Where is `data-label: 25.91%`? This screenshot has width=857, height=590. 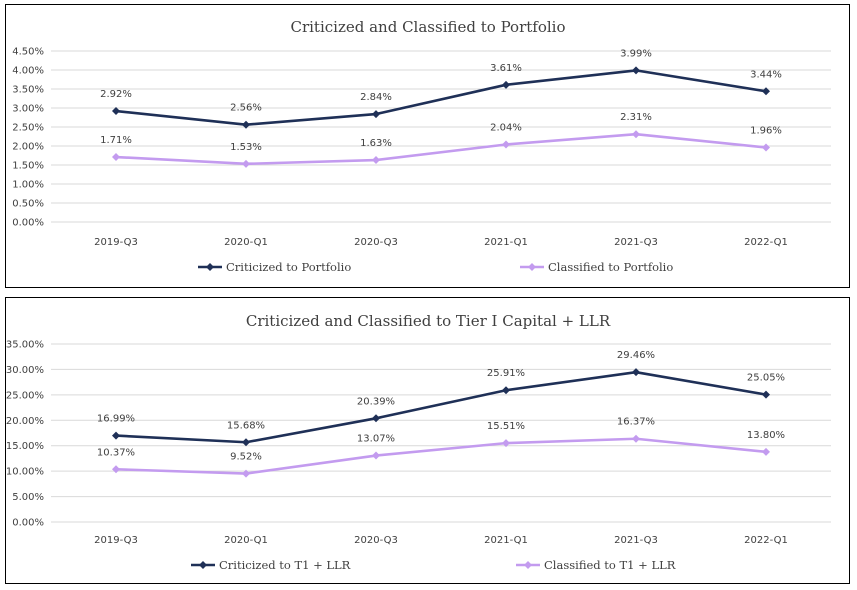 data-label: 25.91% is located at coordinates (506, 373).